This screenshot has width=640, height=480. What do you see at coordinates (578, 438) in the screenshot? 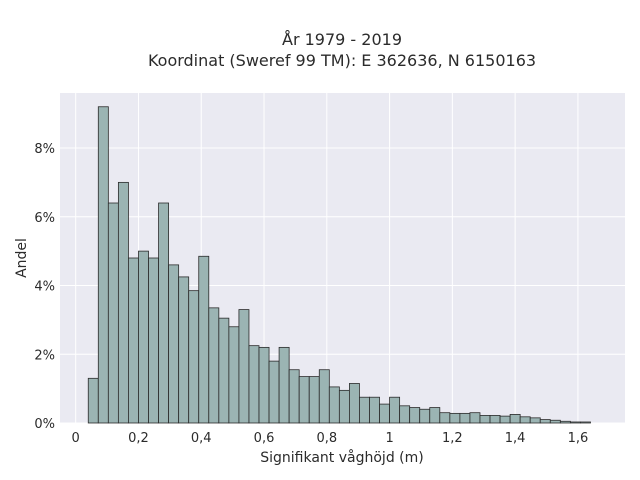
I see `x-tick-label: 1,6` at bounding box center [578, 438].